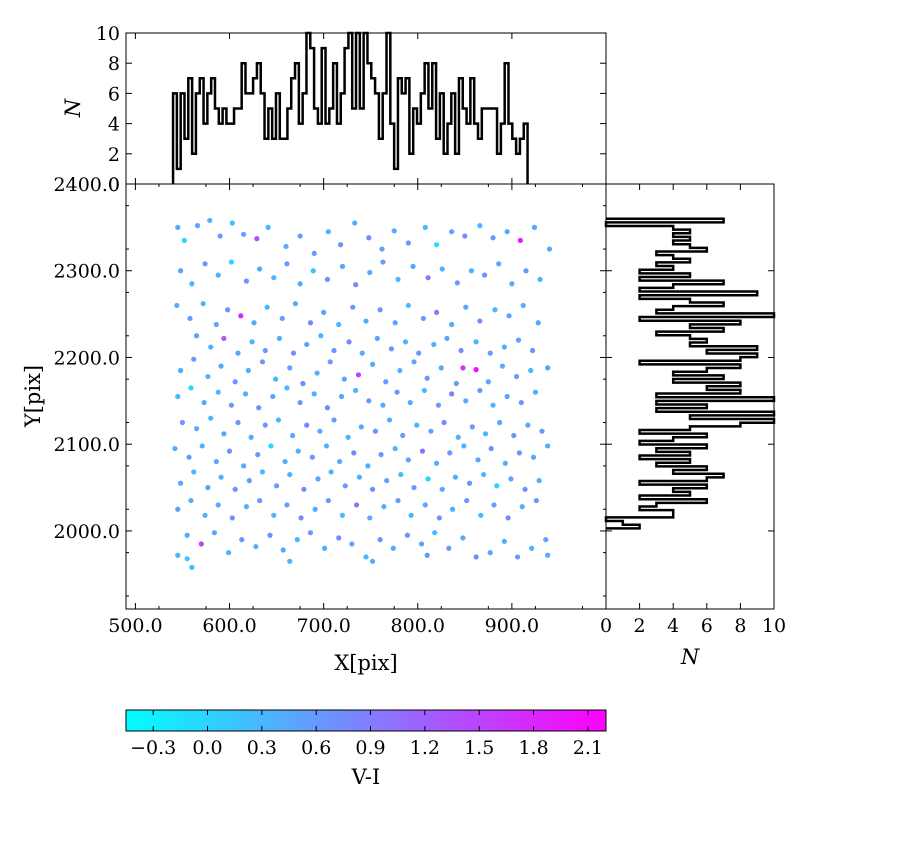 Image resolution: width=900 pixels, height=850 pixels. I want to click on top-hist-tick-label: 4, so click(114, 125).